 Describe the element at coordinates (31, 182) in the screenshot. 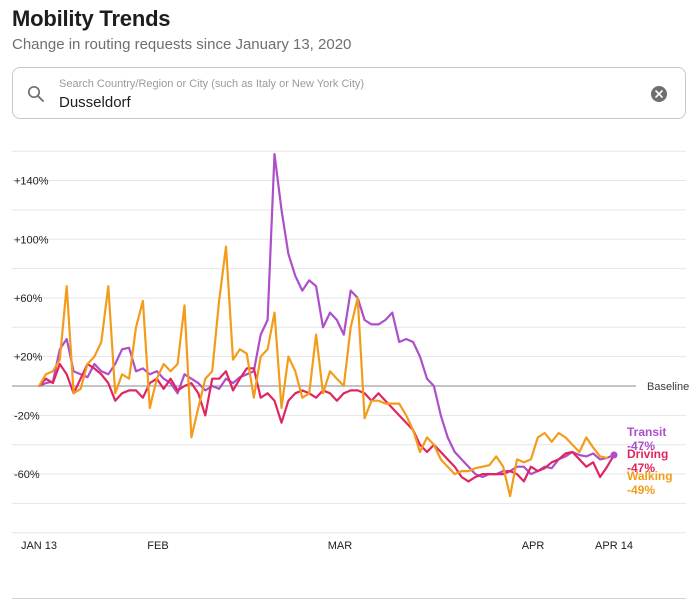

I see `y-tick-label: +140%` at that location.